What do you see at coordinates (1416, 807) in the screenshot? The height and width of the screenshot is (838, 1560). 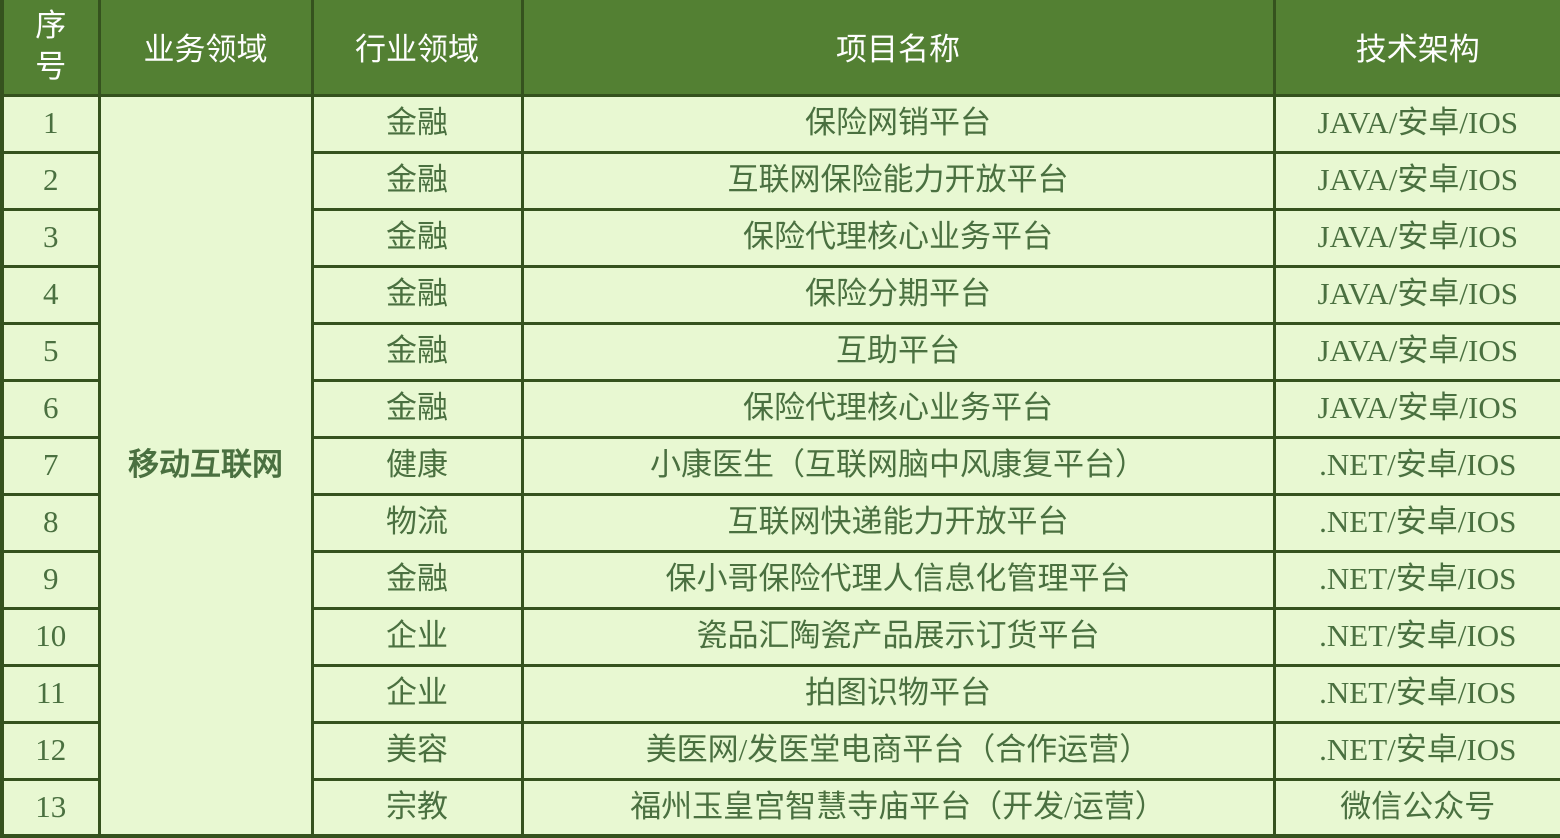 I see `tech-architecture-cell: 微信公众号` at bounding box center [1416, 807].